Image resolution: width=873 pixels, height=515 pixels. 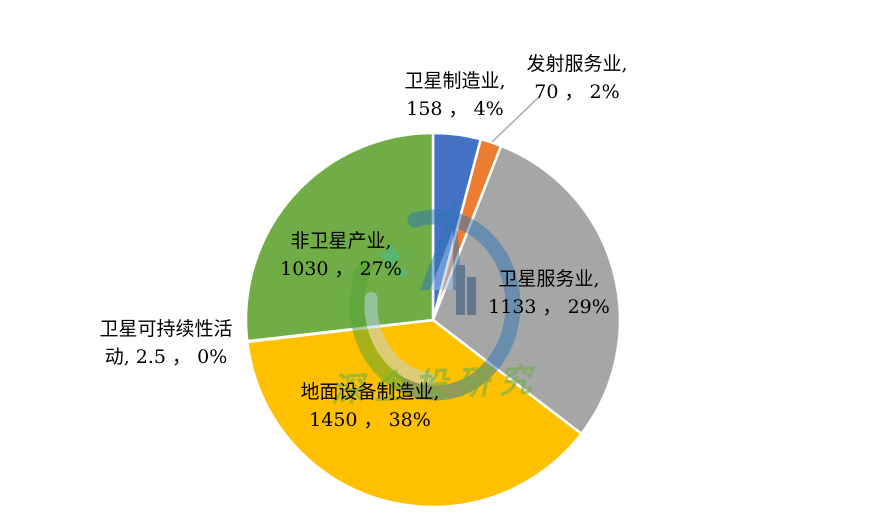 I want to click on watermark-logo, so click(x=435, y=300).